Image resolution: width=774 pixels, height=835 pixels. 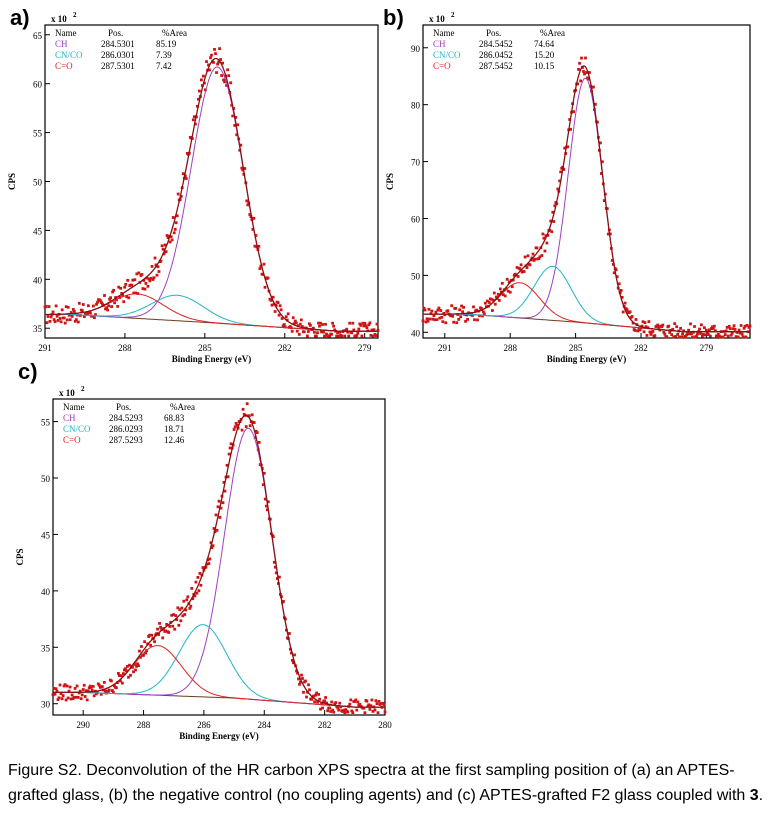 What do you see at coordinates (46, 535) in the screenshot?
I see `y-tick-label: 45` at bounding box center [46, 535].